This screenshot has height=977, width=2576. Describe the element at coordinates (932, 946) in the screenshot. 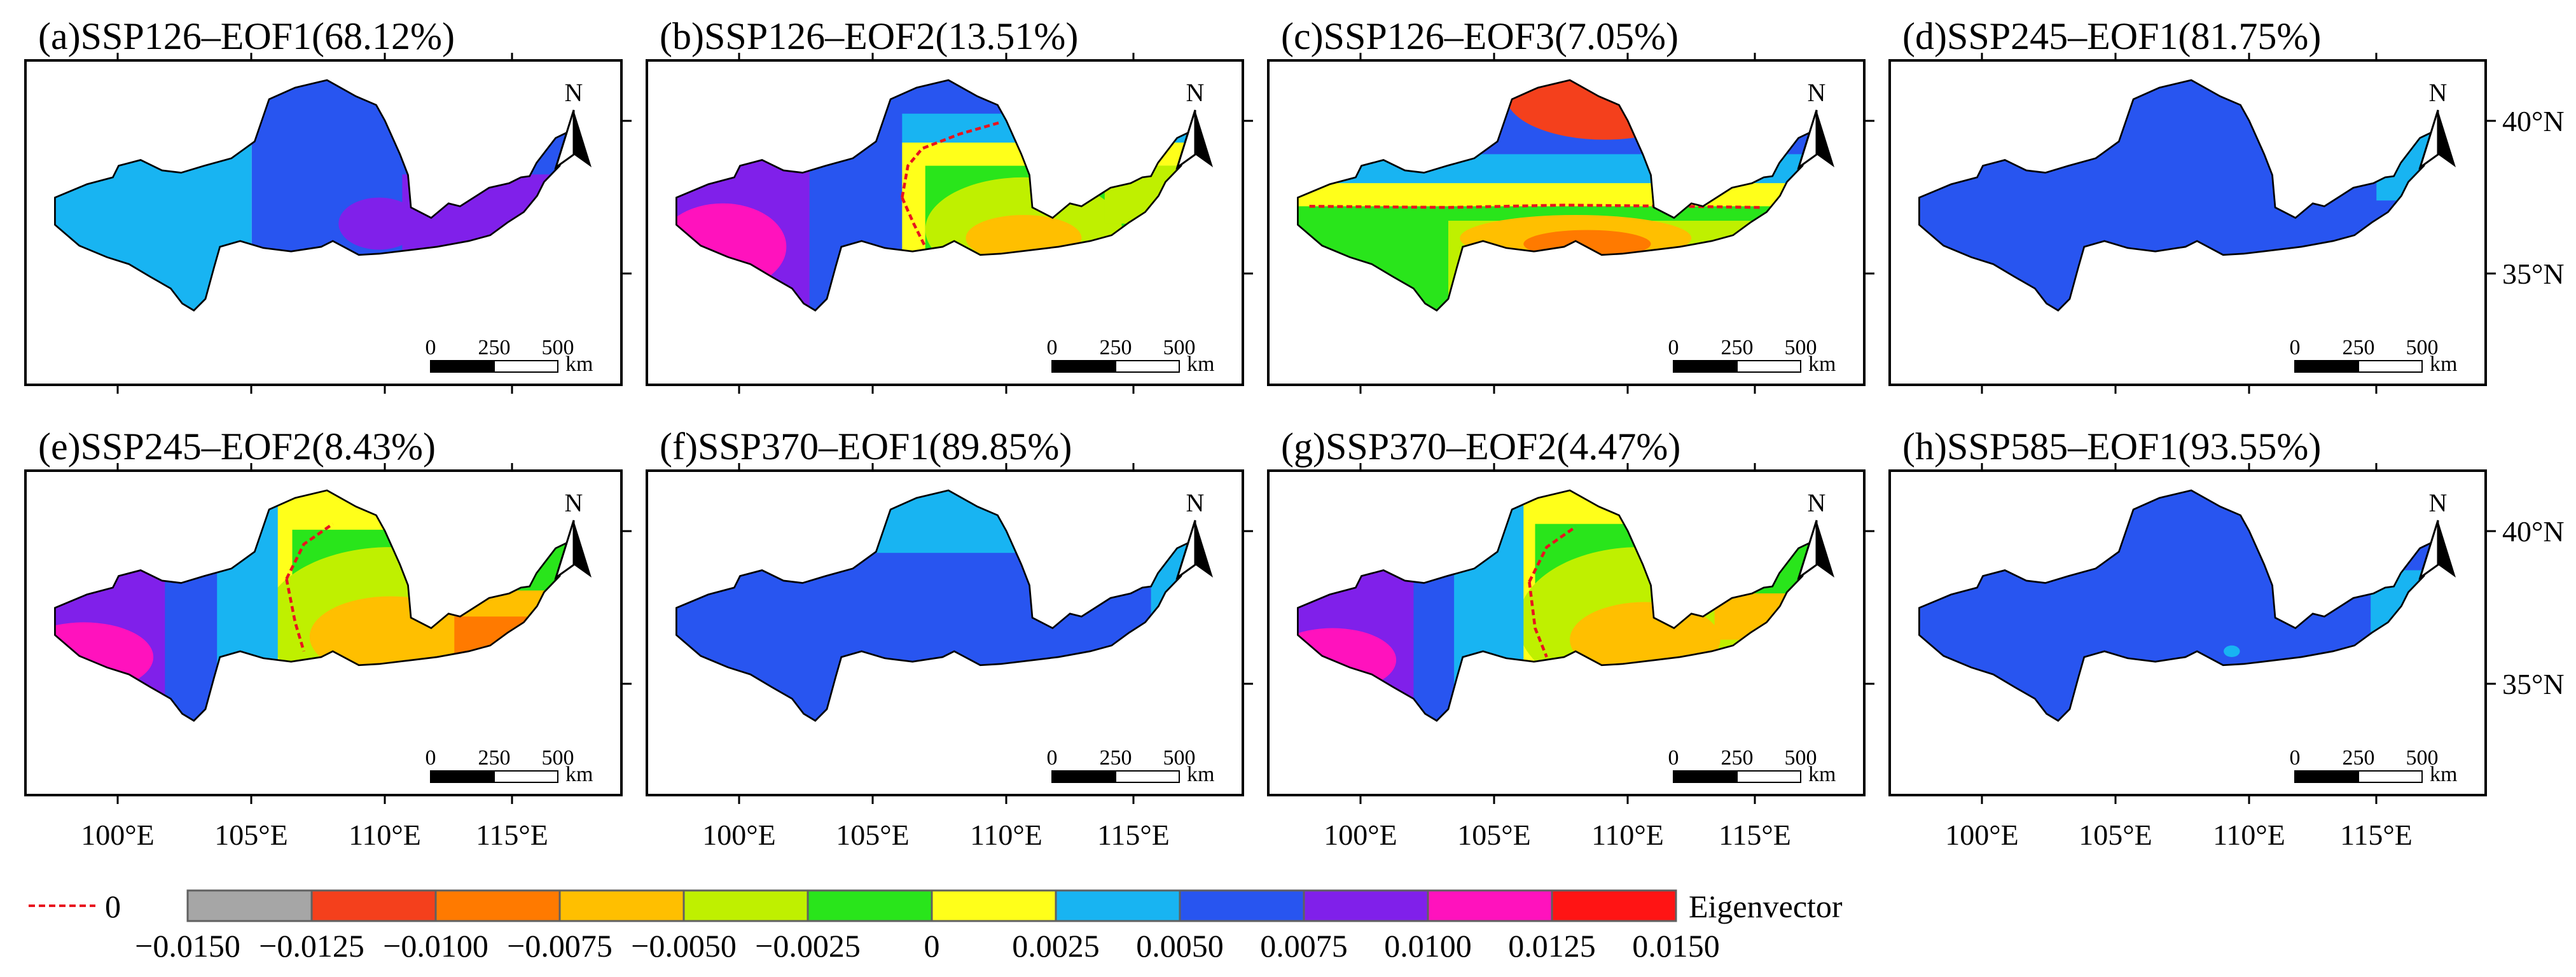

I see `colorbar-tick-label: 0` at that location.